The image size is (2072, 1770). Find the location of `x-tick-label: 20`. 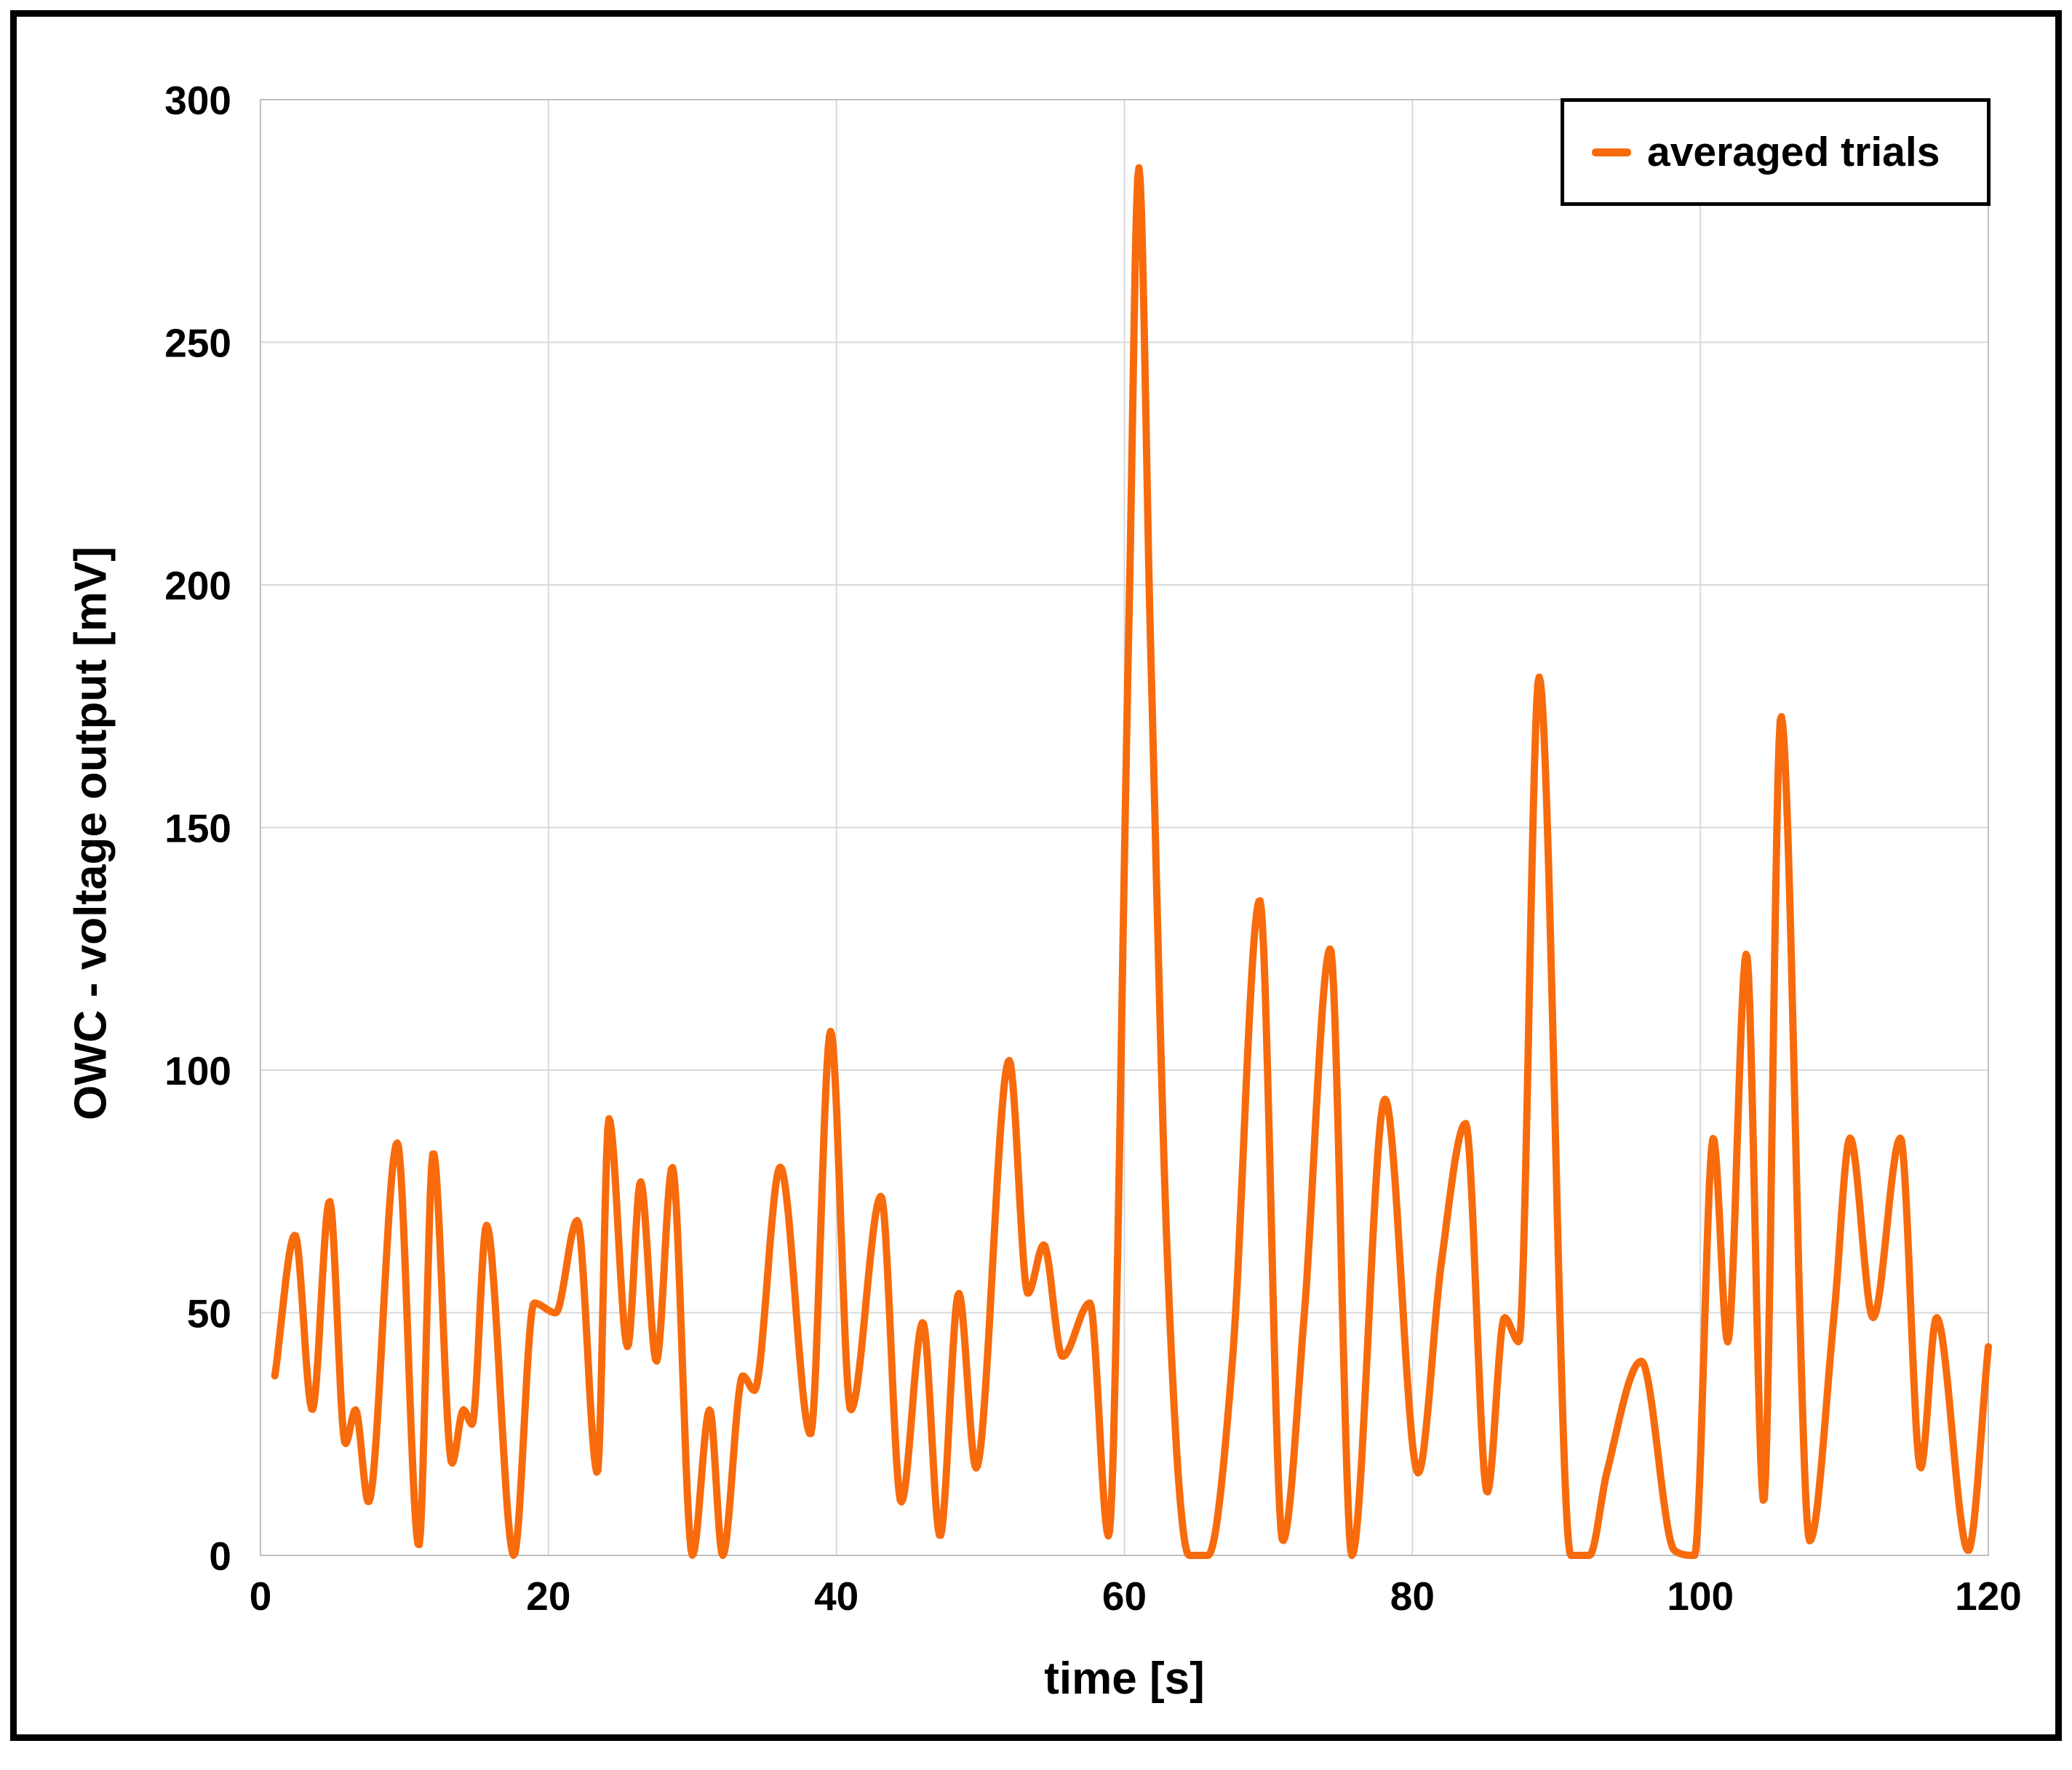

x-tick-label: 20 is located at coordinates (548, 1596).